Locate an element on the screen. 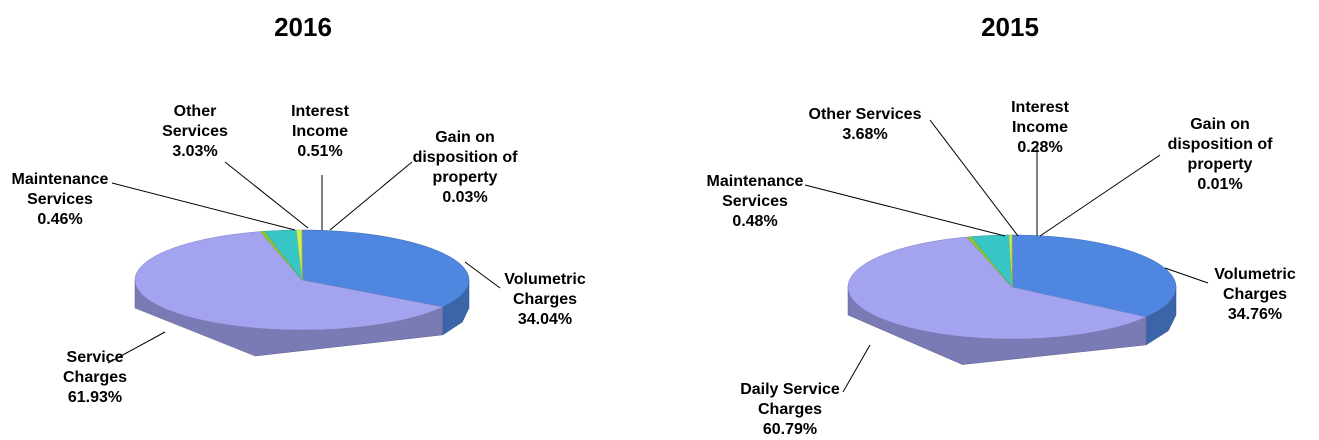 Image resolution: width=1319 pixels, height=440 pixels. data-label: Interest Income 0.51% is located at coordinates (320, 132).